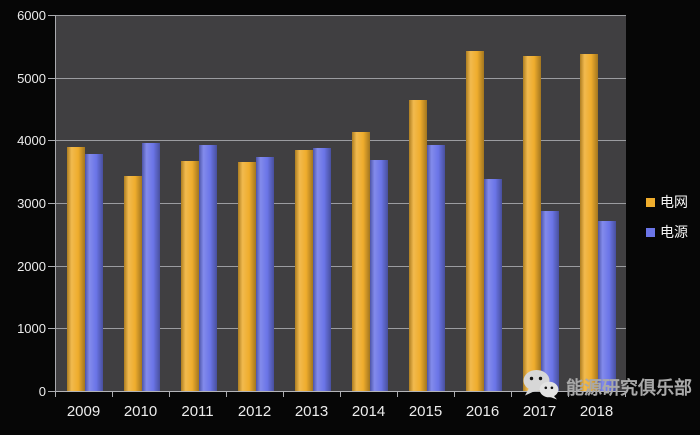  What do you see at coordinates (549, 300) in the screenshot?
I see `bar-电源-2017` at bounding box center [549, 300].